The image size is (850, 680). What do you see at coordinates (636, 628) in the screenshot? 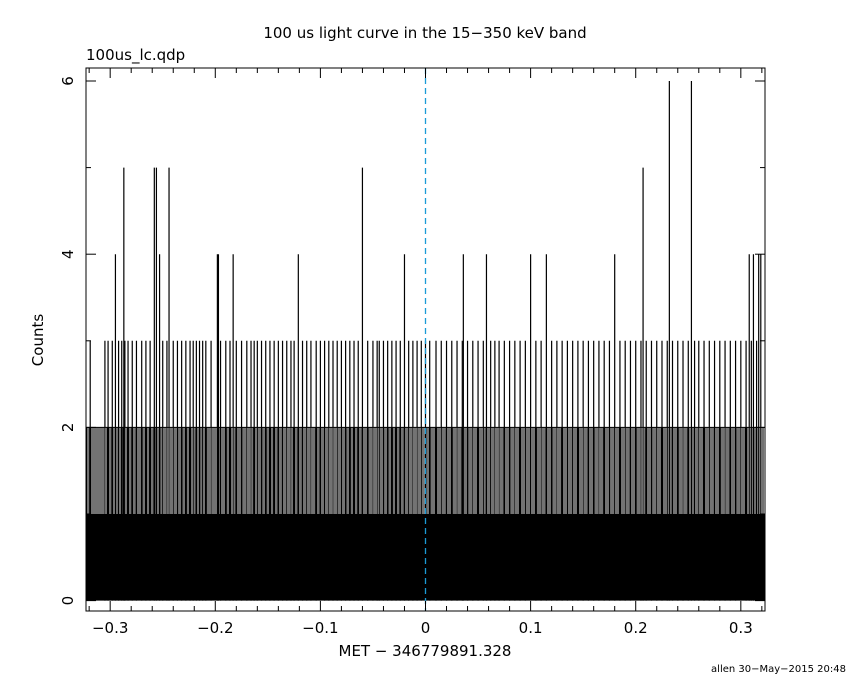
I see `x-tick-label: 0.2` at bounding box center [636, 628].